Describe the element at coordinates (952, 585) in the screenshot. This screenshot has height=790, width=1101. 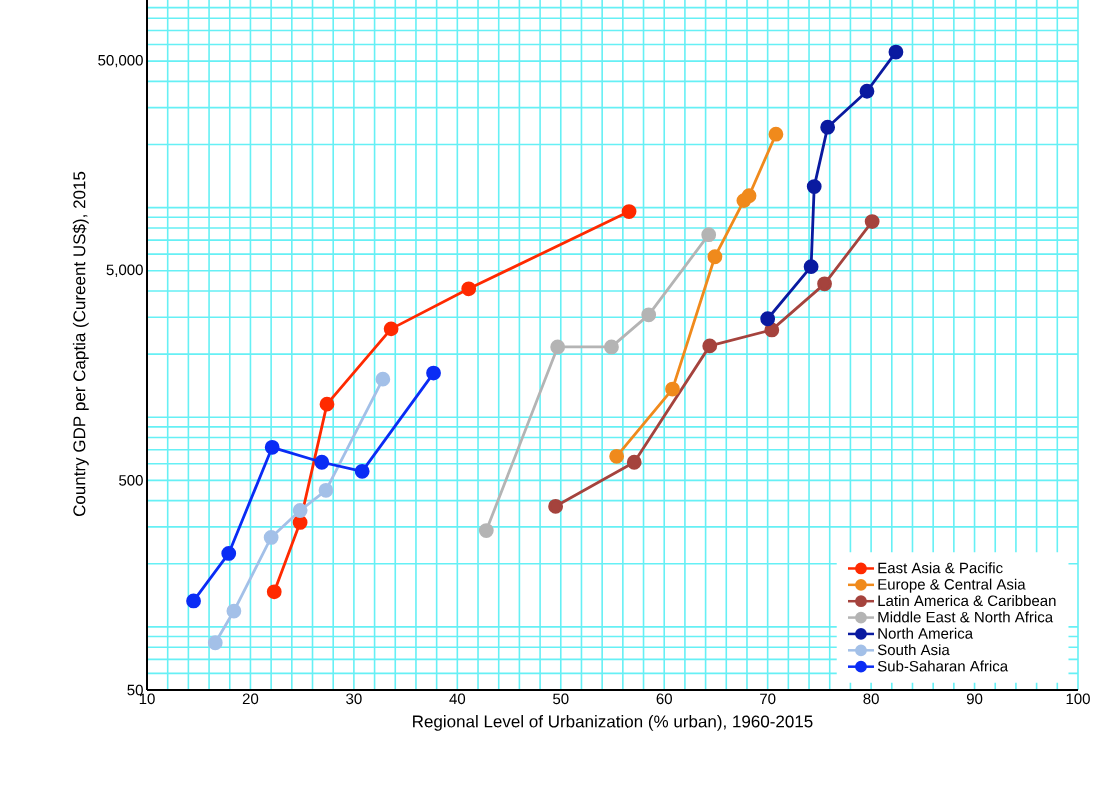
I see `legend-label: Europe & Central Asia` at that location.